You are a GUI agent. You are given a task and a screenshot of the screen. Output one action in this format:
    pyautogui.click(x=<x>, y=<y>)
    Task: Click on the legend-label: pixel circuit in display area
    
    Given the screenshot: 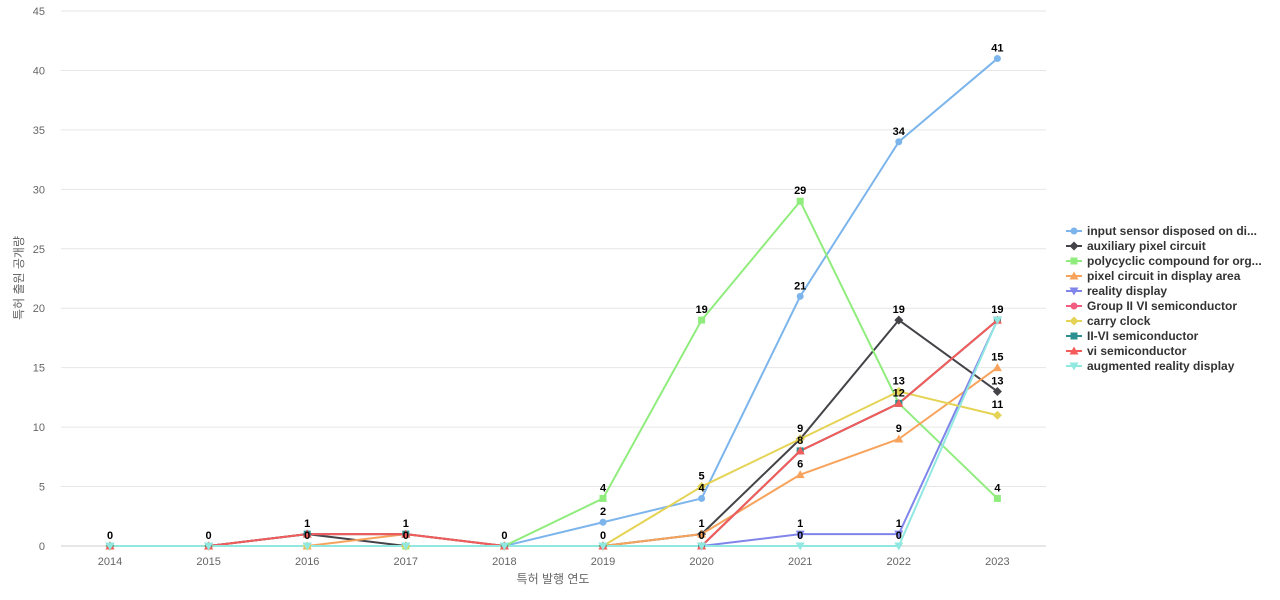 What is the action you would take?
    pyautogui.click(x=1164, y=276)
    